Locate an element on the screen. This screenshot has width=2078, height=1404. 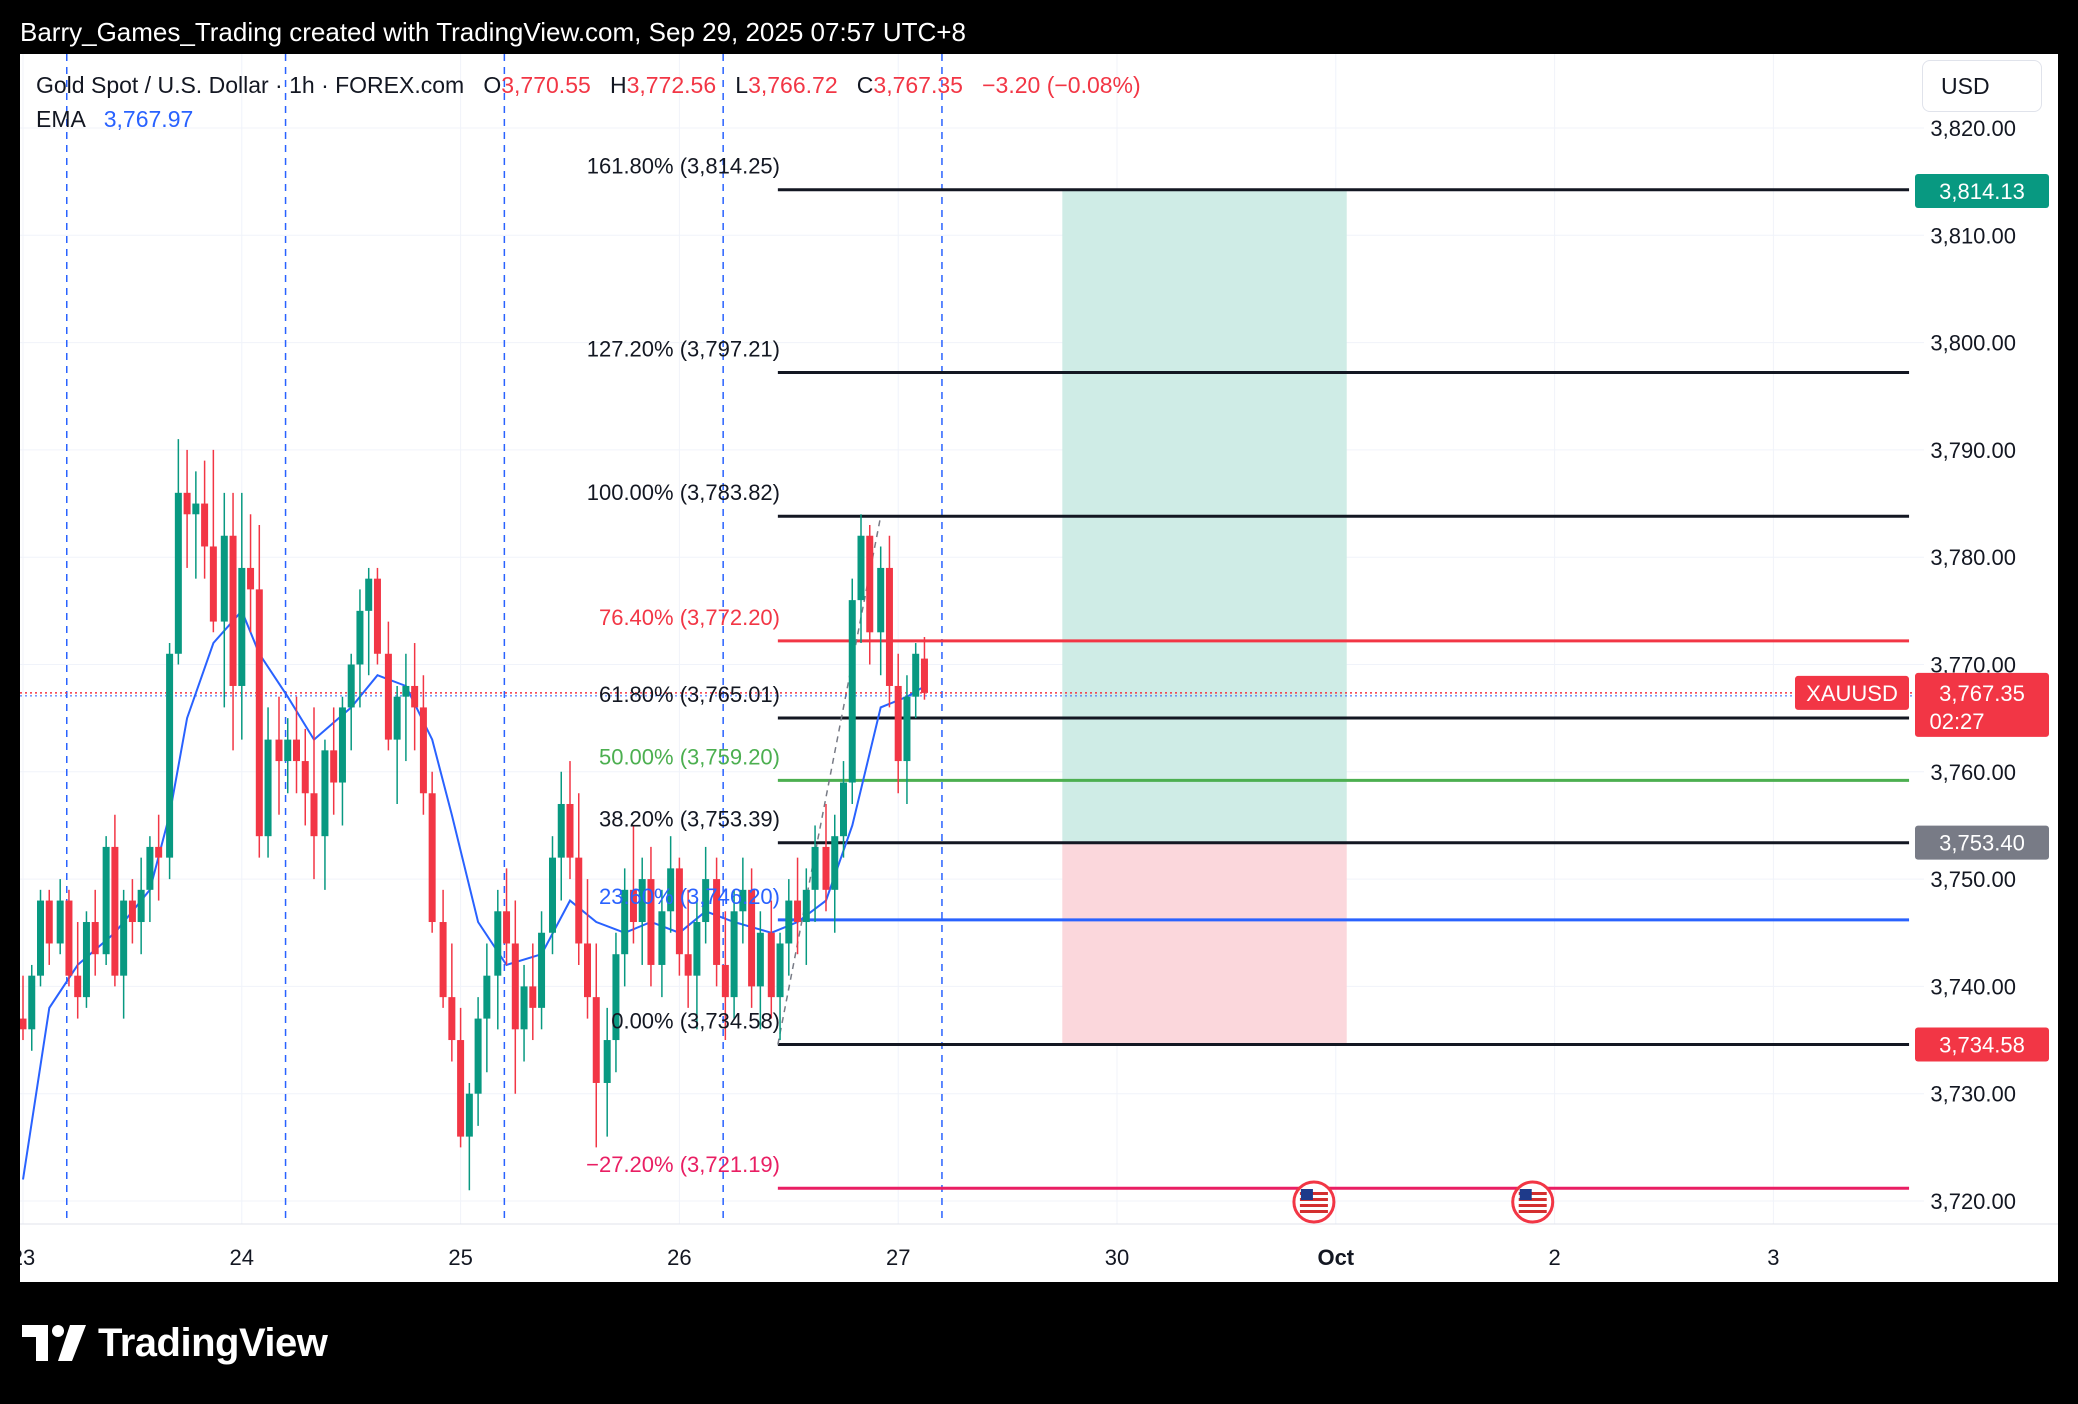
price-label-text: 3,814.13 is located at coordinates (1982, 191).